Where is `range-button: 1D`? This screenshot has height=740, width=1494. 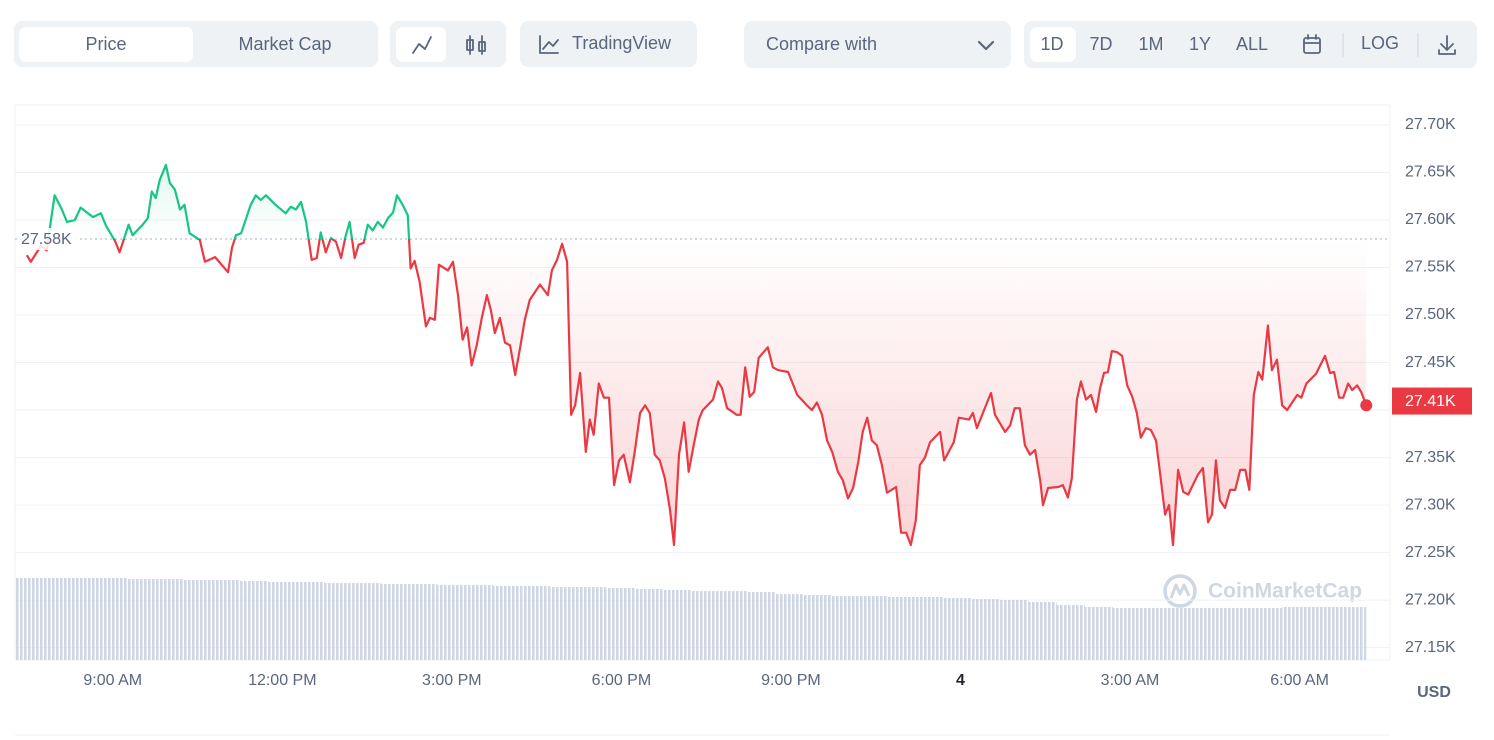 range-button: 1D is located at coordinates (1051, 44).